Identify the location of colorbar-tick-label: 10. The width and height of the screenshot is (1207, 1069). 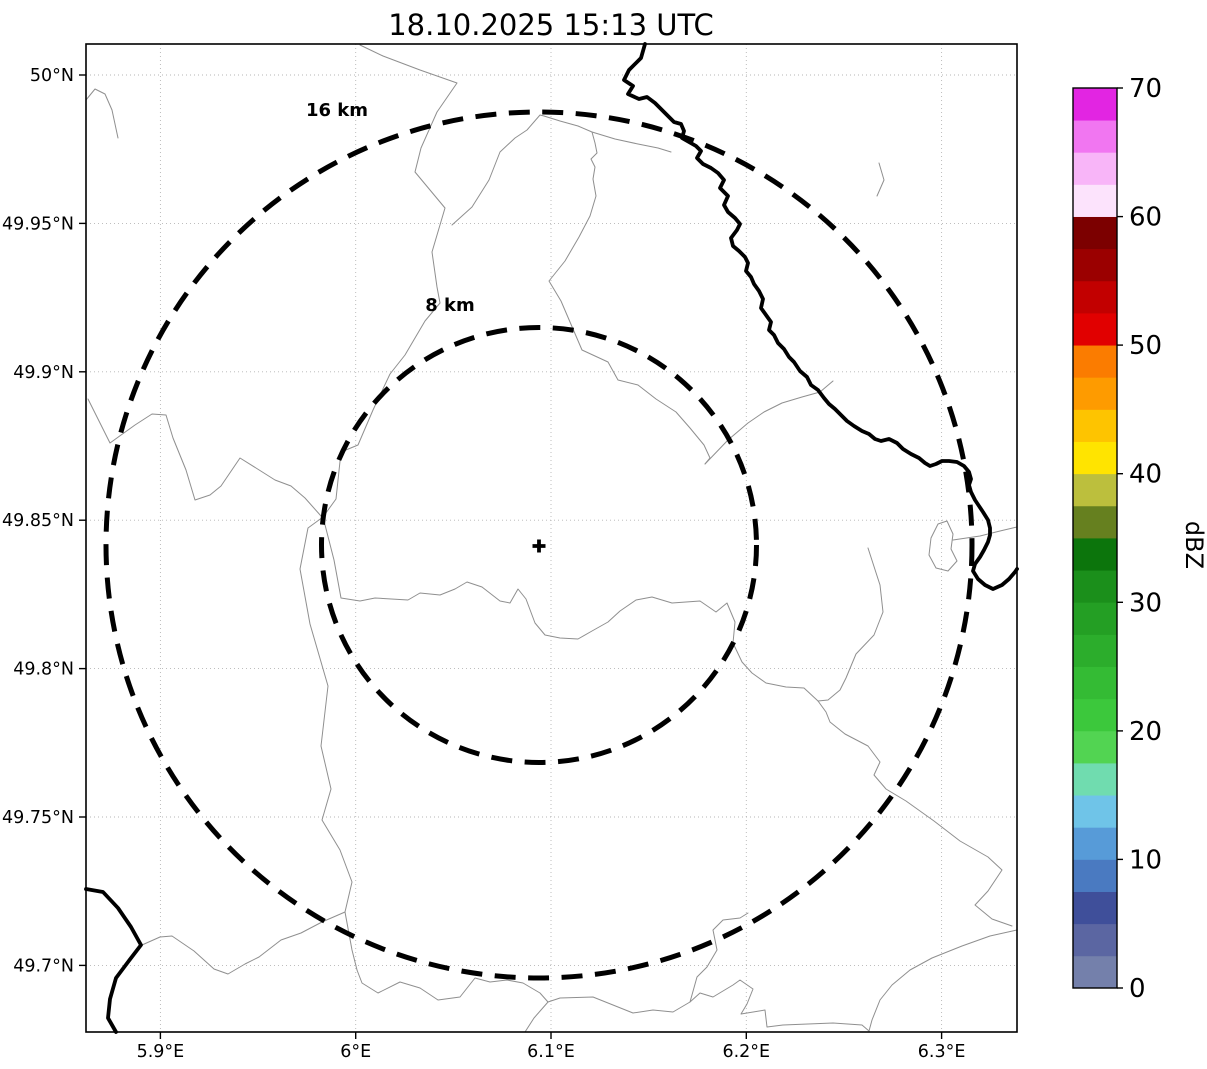
(1145, 860).